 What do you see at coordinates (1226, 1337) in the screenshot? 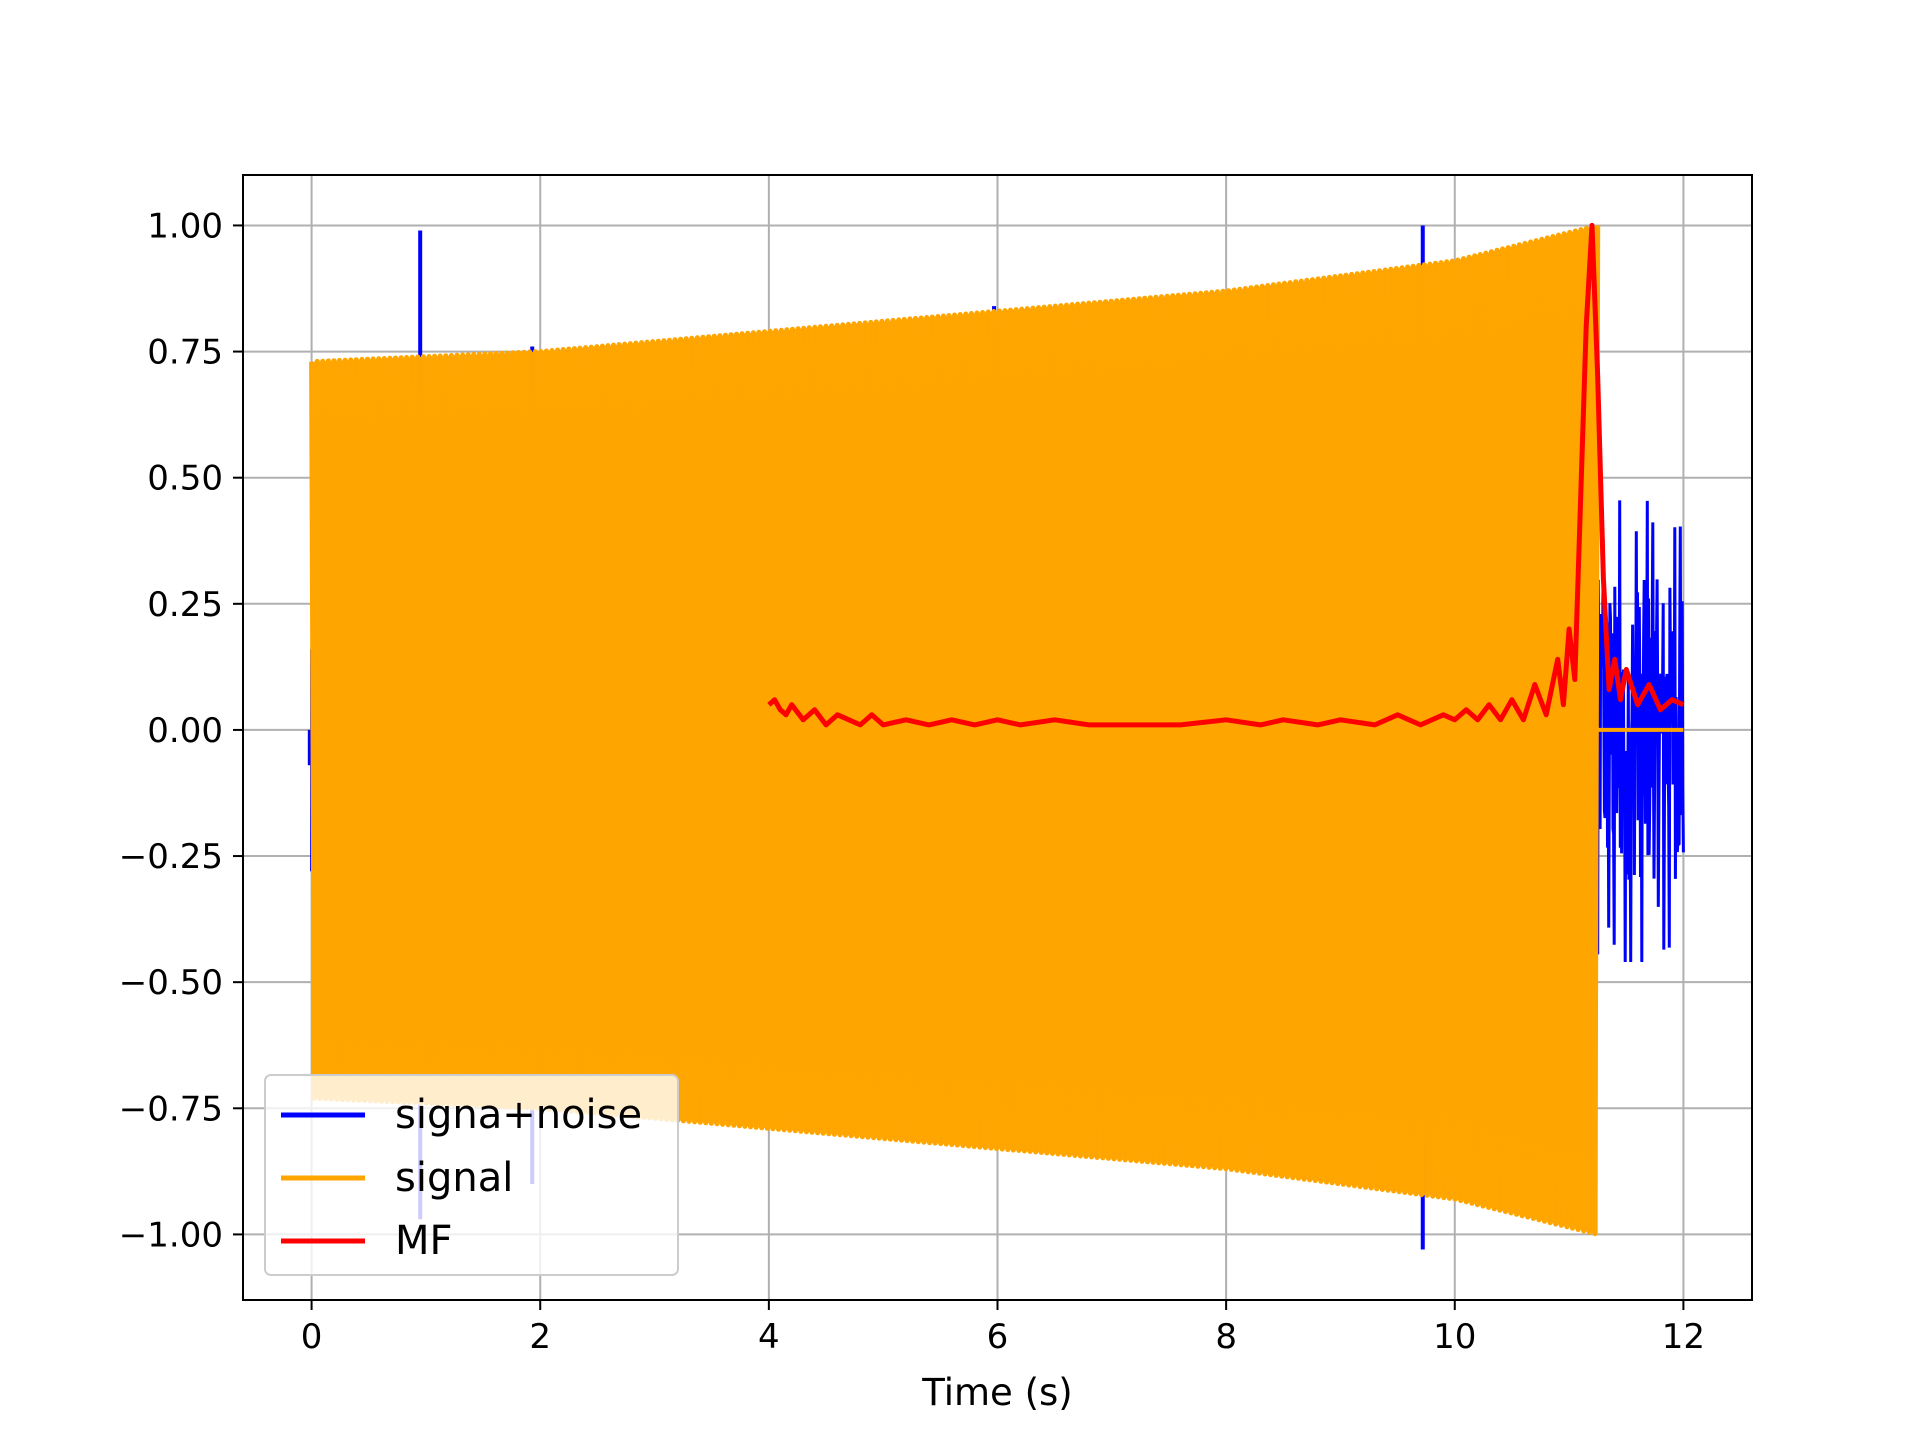
I see `x-tick-label-4: 8` at bounding box center [1226, 1337].